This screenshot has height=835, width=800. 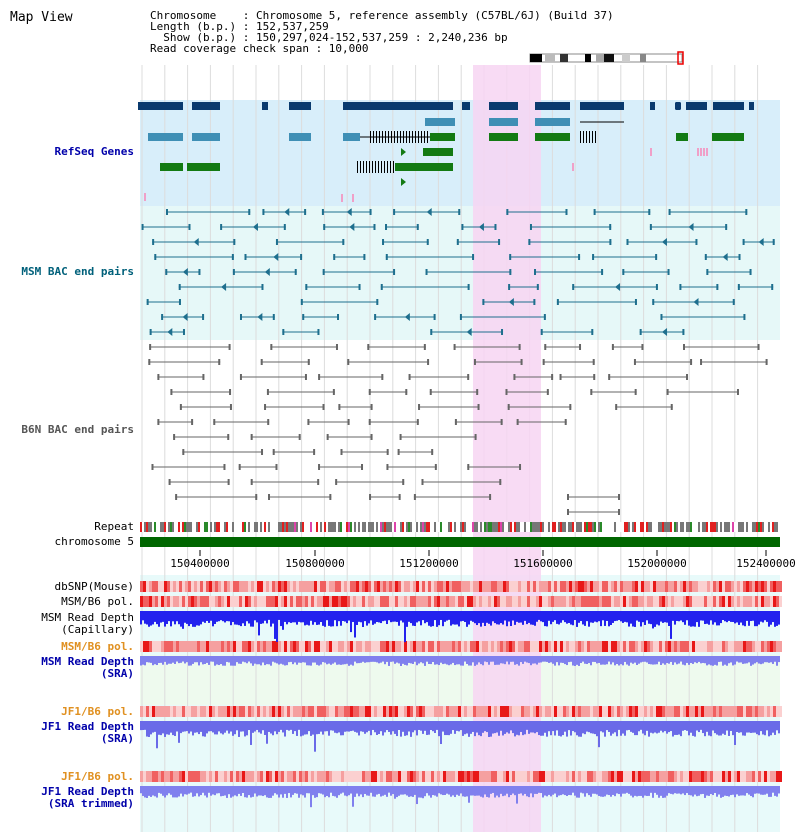 I want to click on track-label-repeat: Repeat, so click(x=114, y=526).